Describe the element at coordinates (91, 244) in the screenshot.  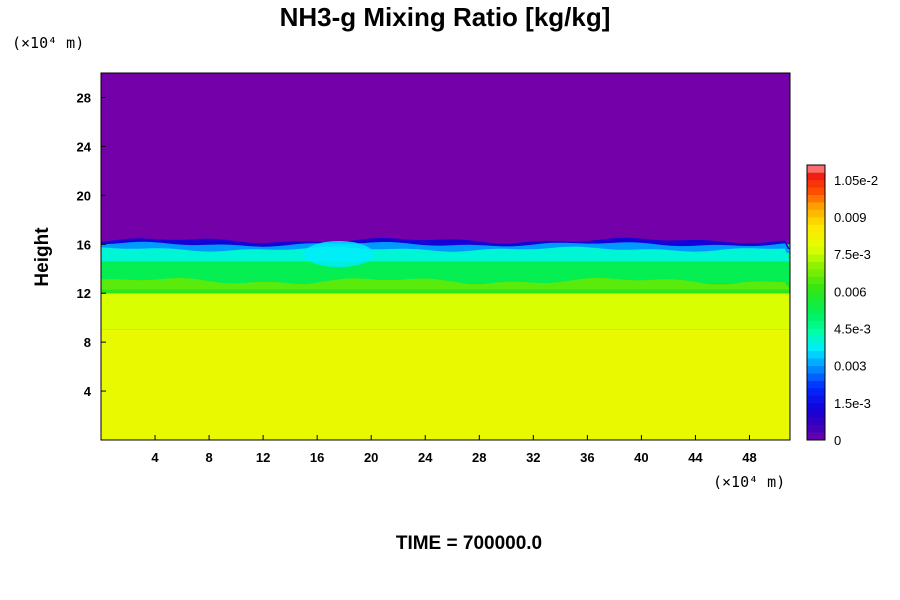
I see `y-axis-ticks: 4 8 12 16 20 24 28` at that location.